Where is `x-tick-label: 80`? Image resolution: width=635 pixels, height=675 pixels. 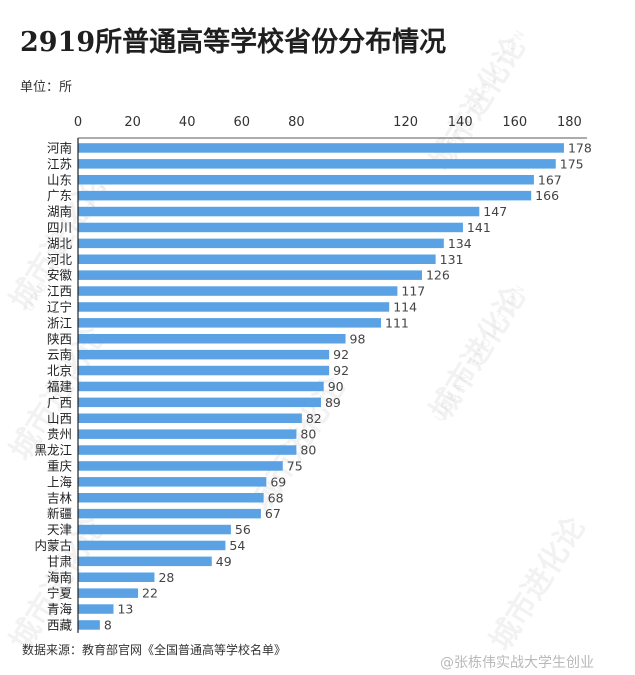
x-tick-label: 80 is located at coordinates (296, 122).